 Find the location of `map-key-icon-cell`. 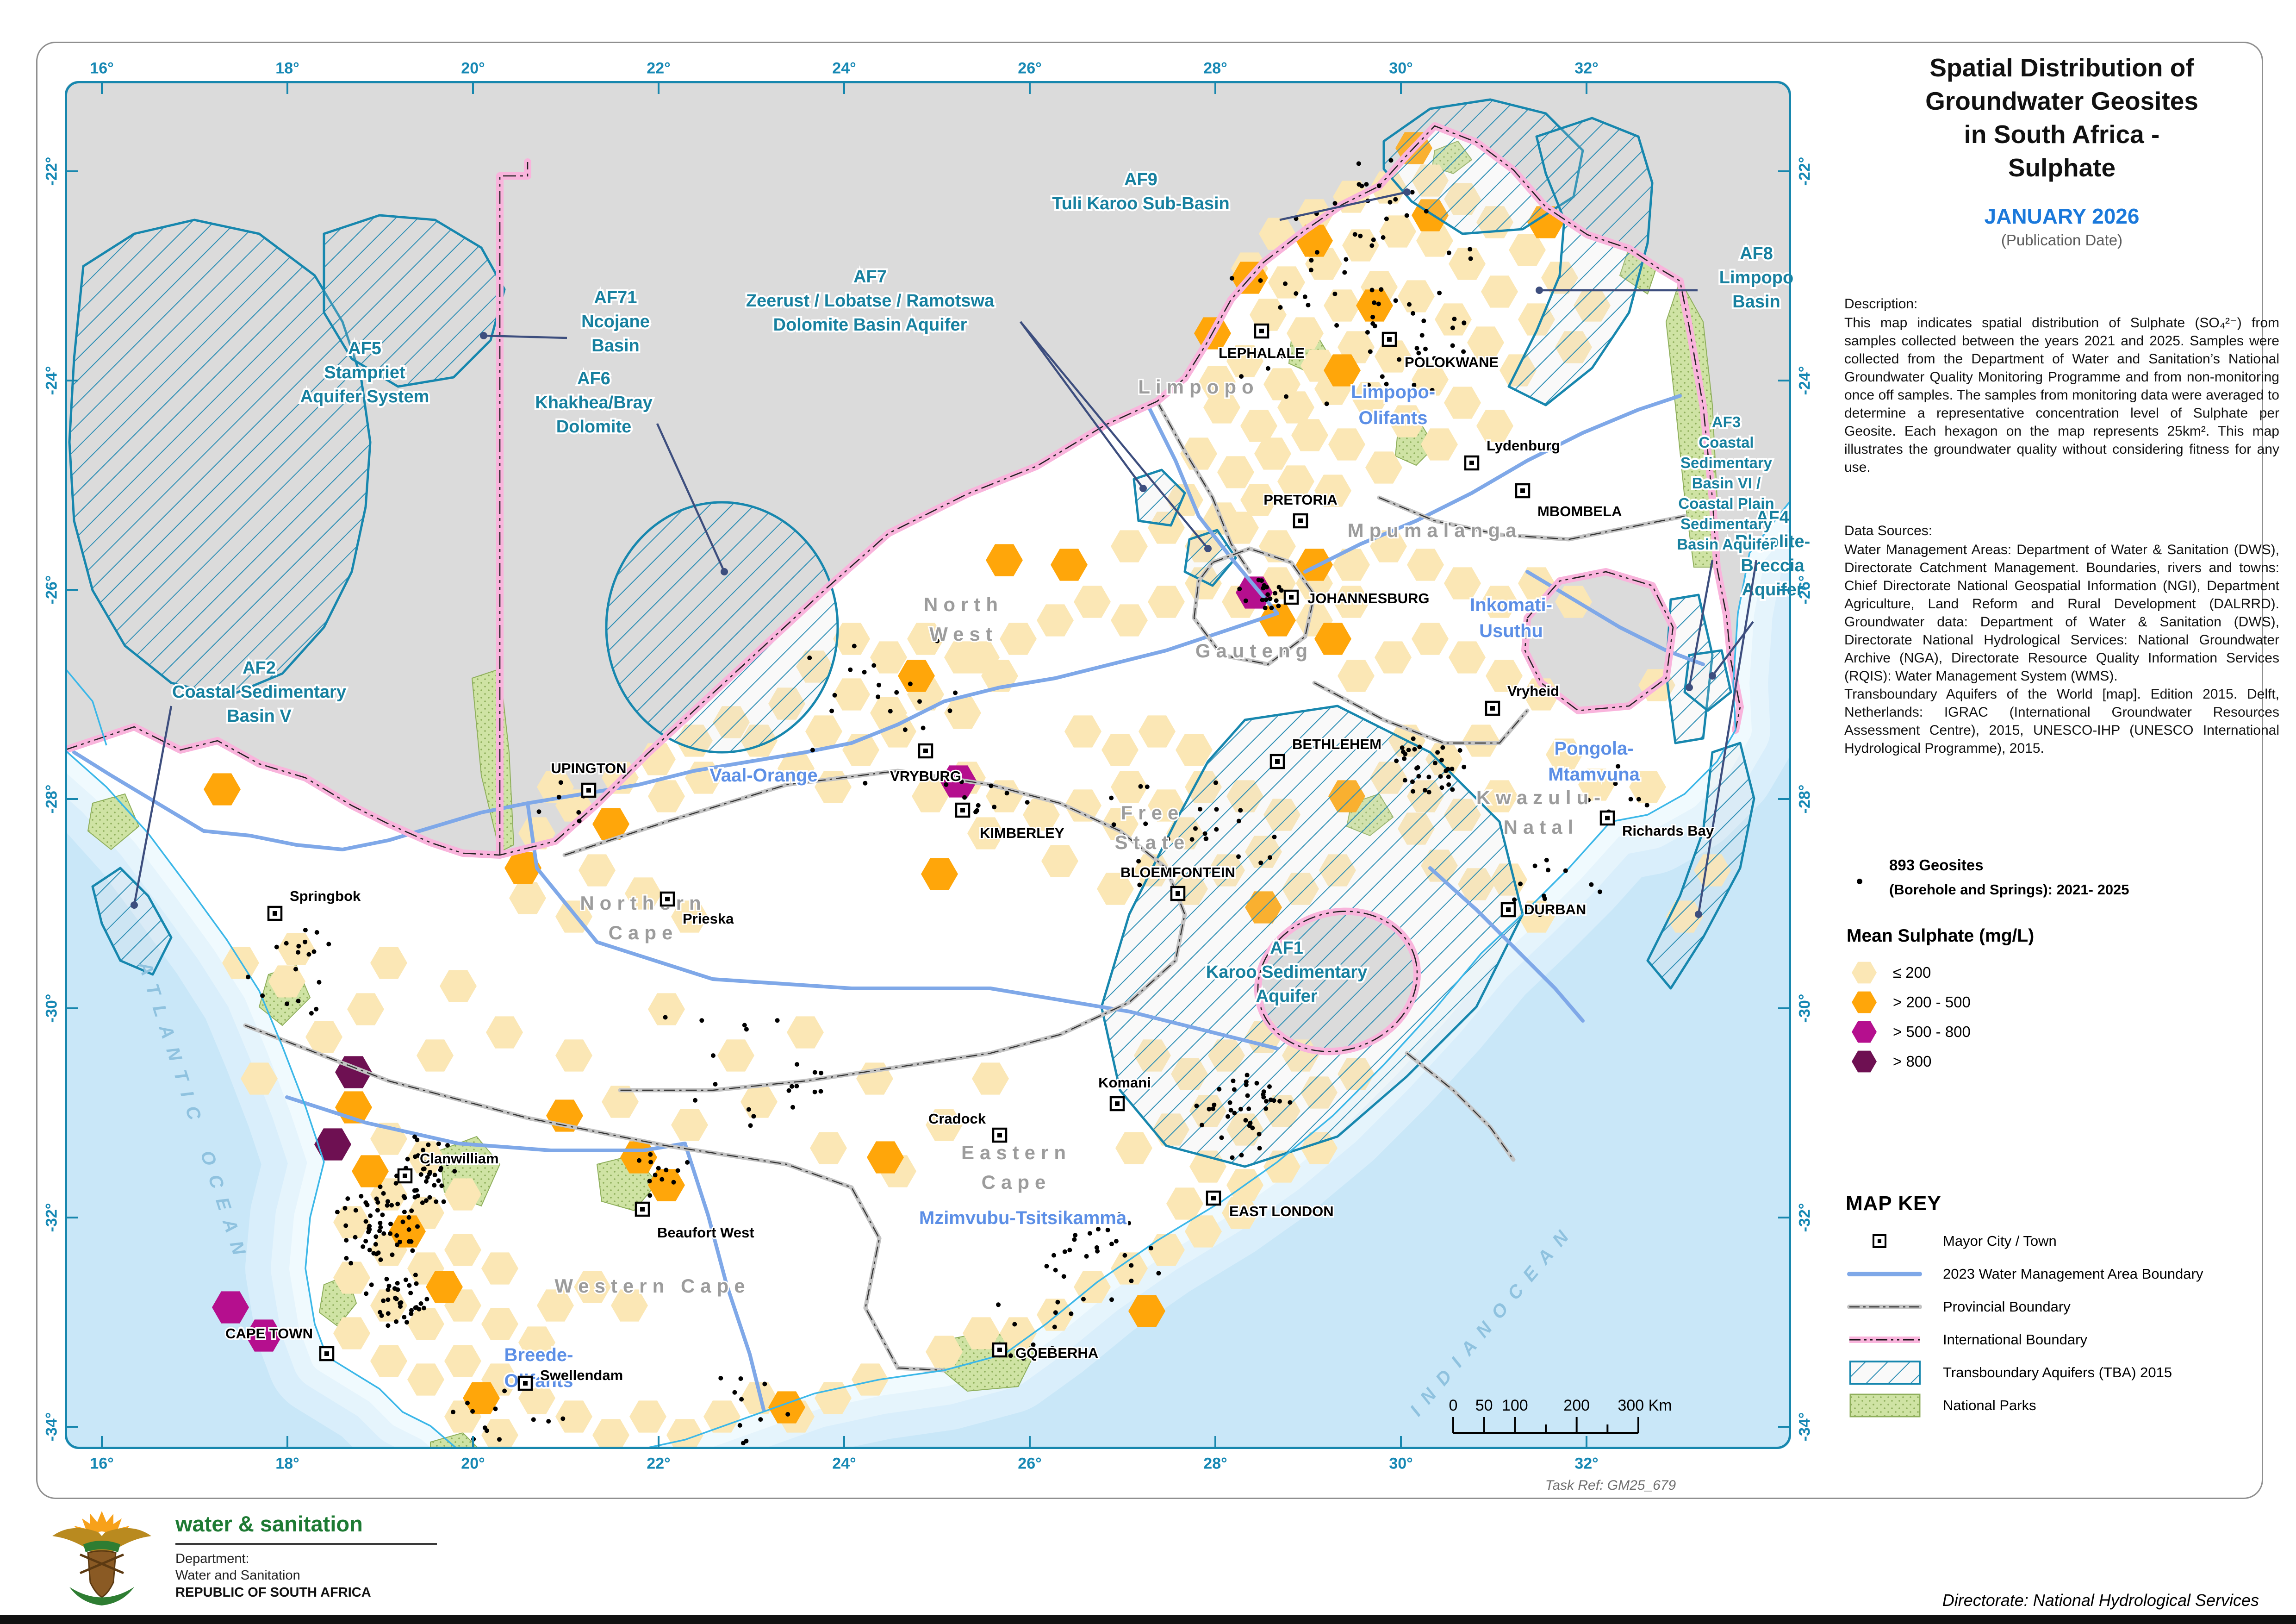

map-key-icon-cell is located at coordinates (1894, 1340).